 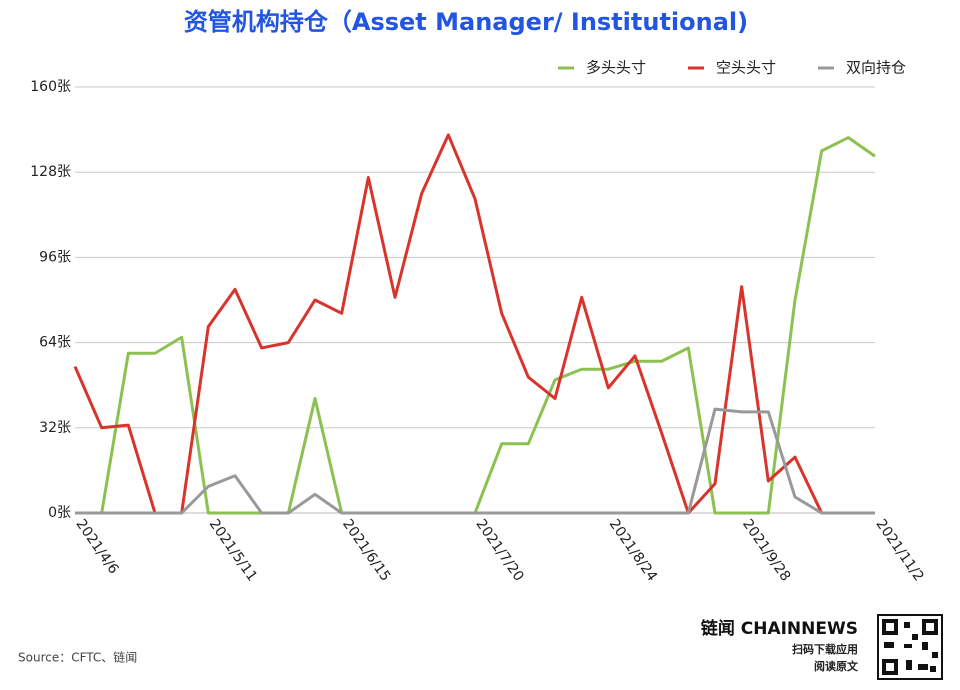 I want to click on legend-label: 双向持仓, so click(x=876, y=68).